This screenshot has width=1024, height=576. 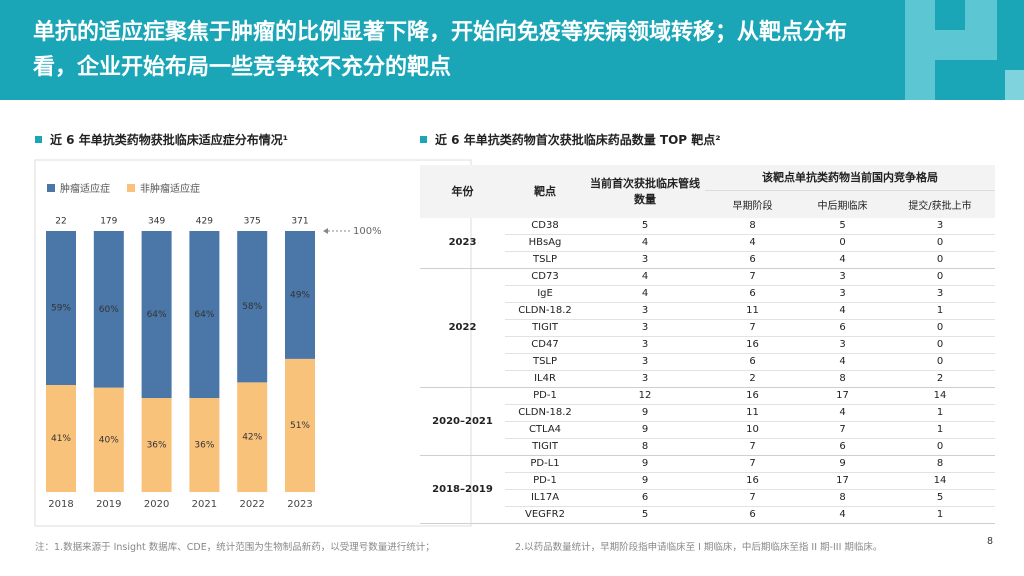 What do you see at coordinates (545, 277) in the screenshot?
I see `table-cell: CD73` at bounding box center [545, 277].